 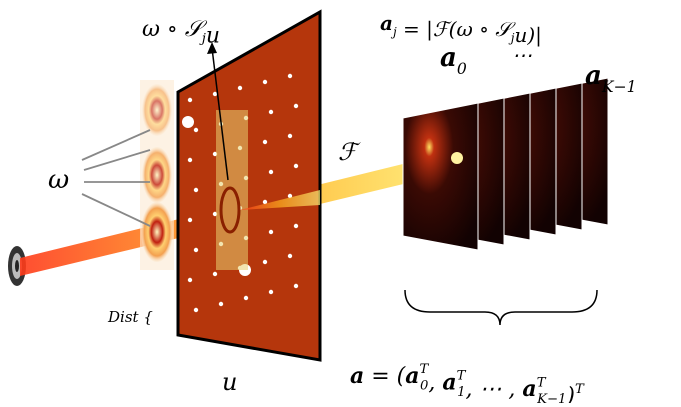 I want to click on stacked-label: a = (aT 0, aT 1, ⋯ , aT K−1)T, so click(x=467, y=382).